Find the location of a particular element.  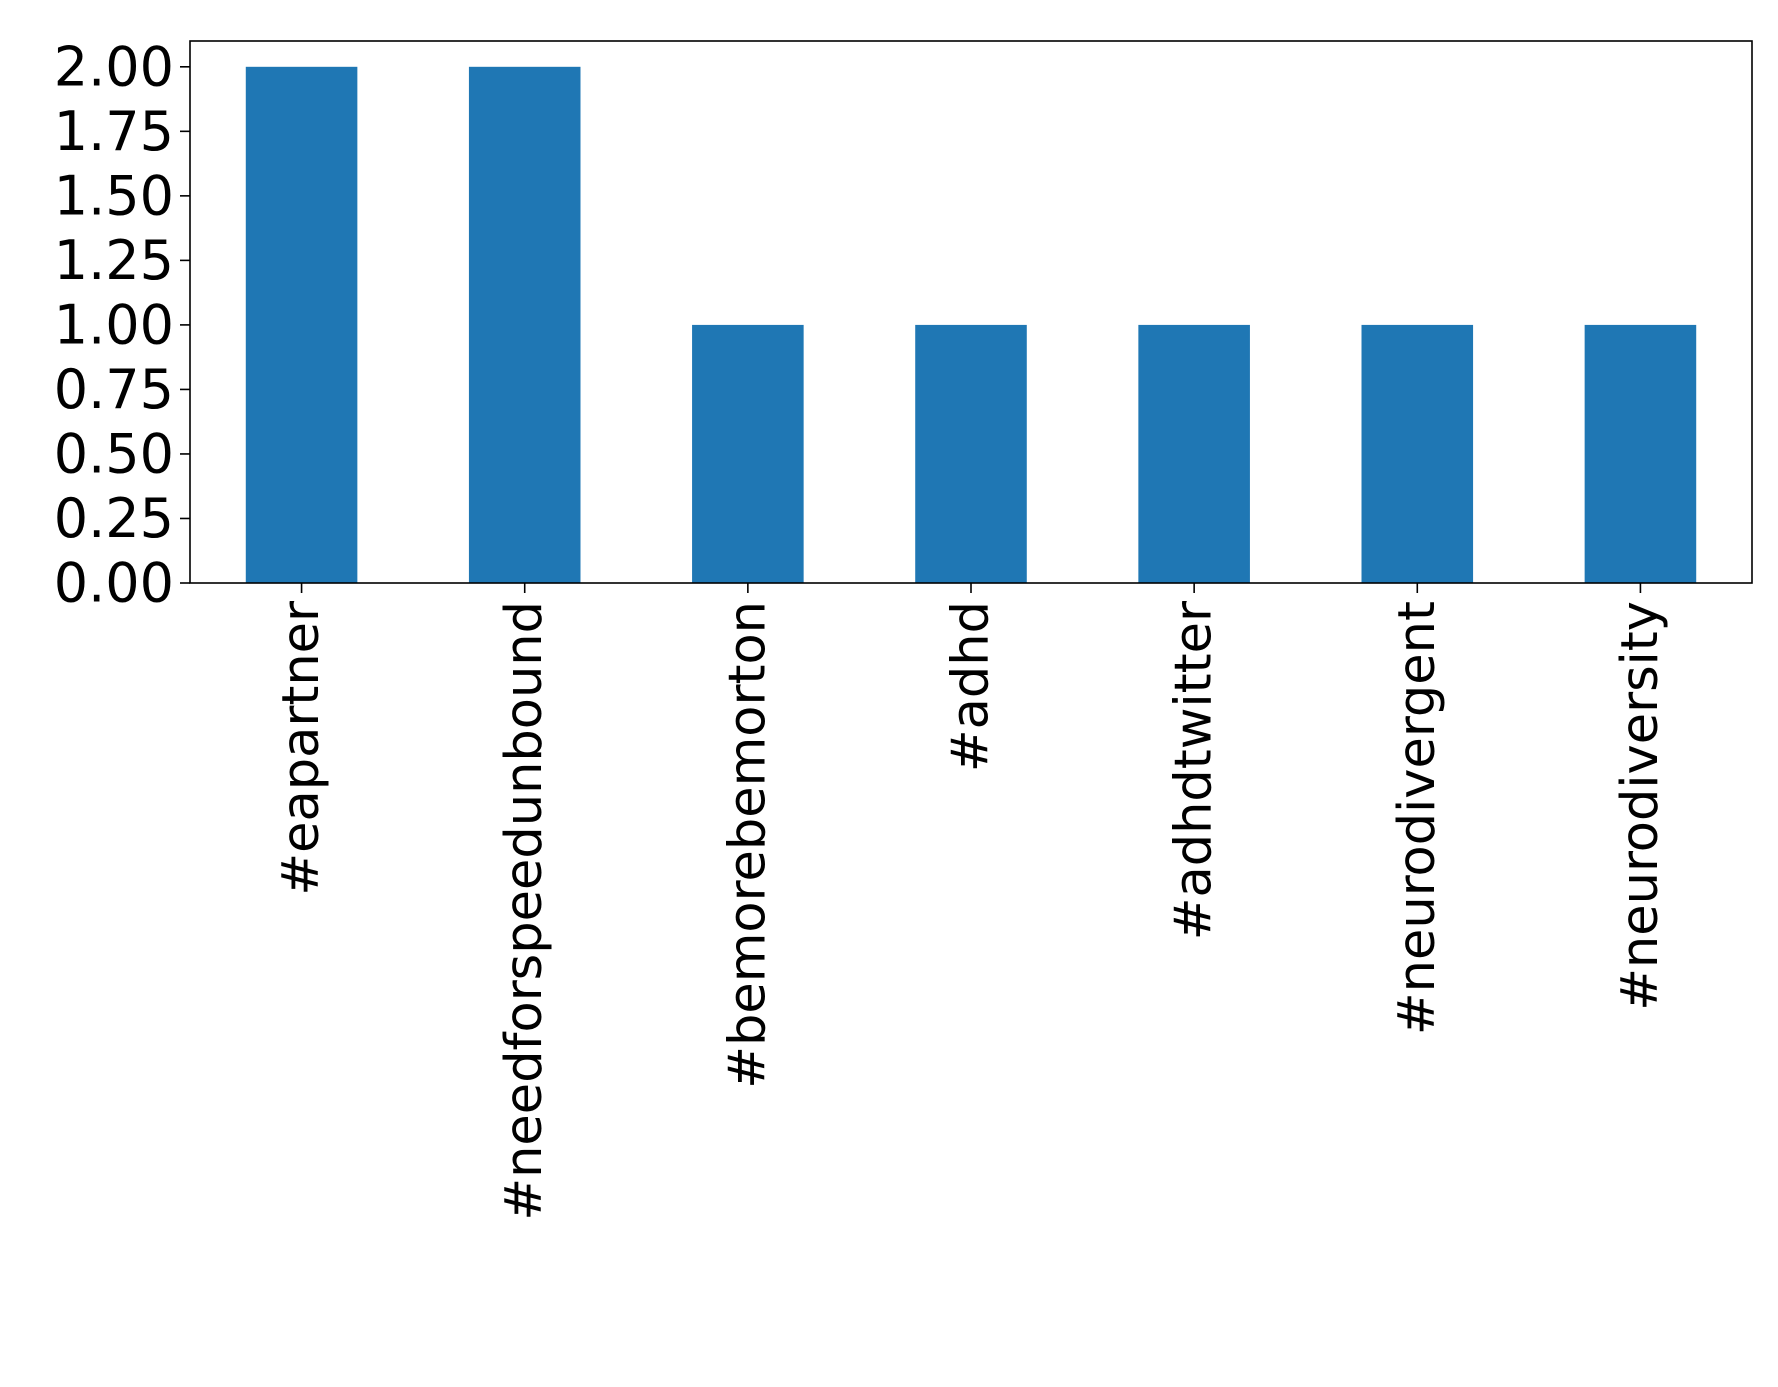

x-tick-label: #adhdtwitter is located at coordinates (1194, 770).